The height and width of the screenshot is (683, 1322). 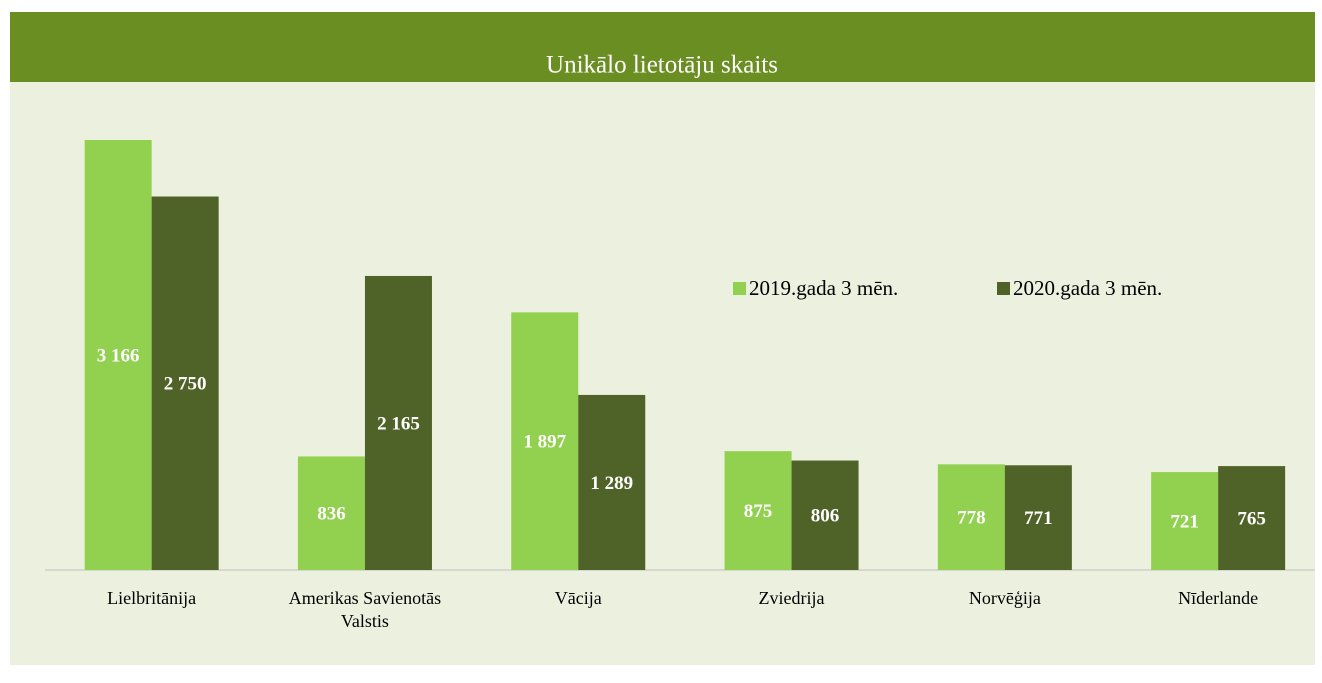 What do you see at coordinates (1087, 288) in the screenshot?
I see `legend-label: 2020.gada 3 mēn.` at bounding box center [1087, 288].